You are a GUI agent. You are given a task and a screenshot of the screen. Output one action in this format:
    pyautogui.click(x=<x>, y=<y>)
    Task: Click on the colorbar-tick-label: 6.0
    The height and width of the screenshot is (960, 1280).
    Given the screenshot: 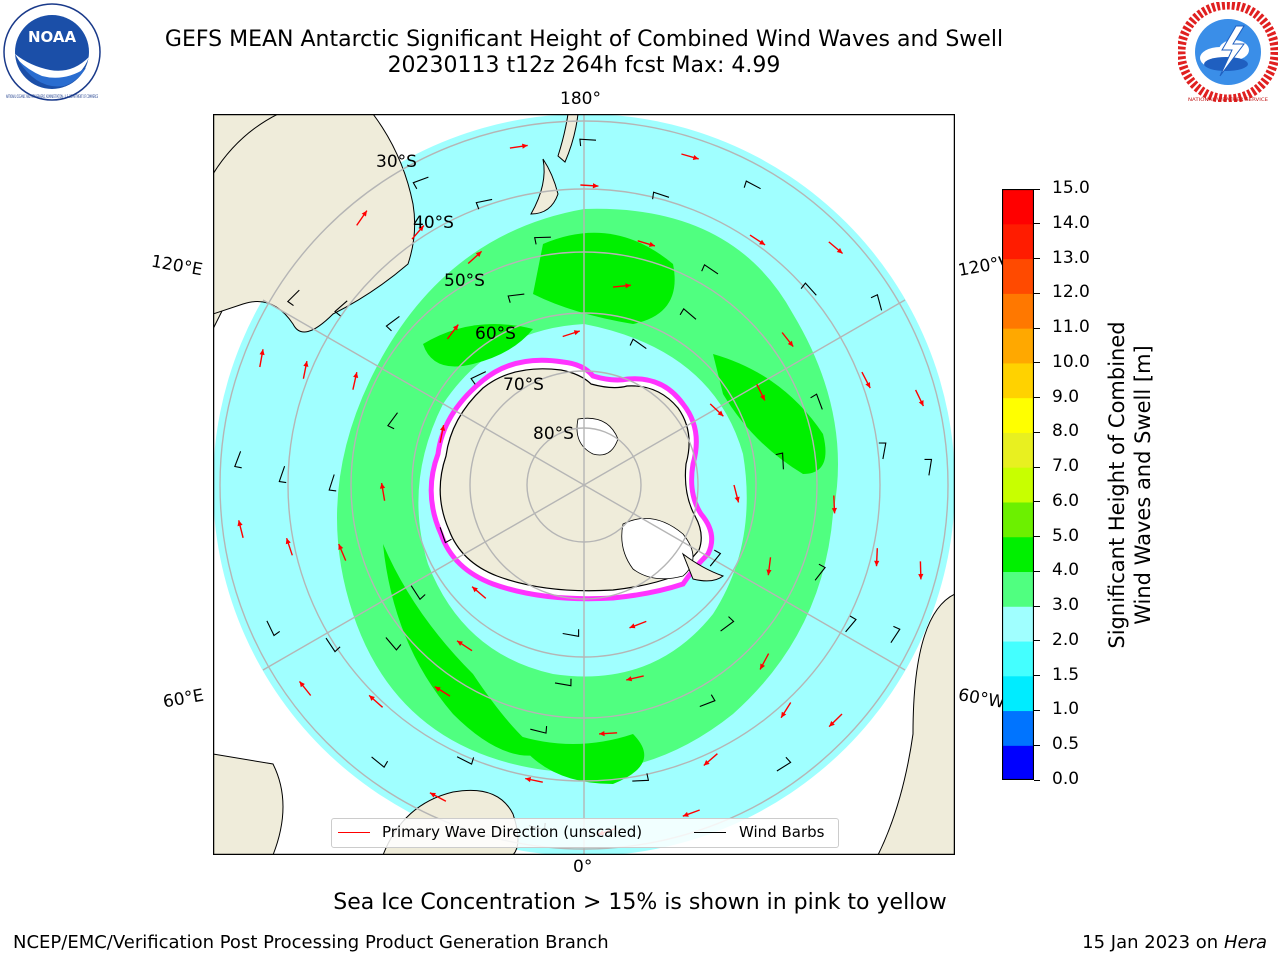 What is the action you would take?
    pyautogui.click(x=1066, y=500)
    